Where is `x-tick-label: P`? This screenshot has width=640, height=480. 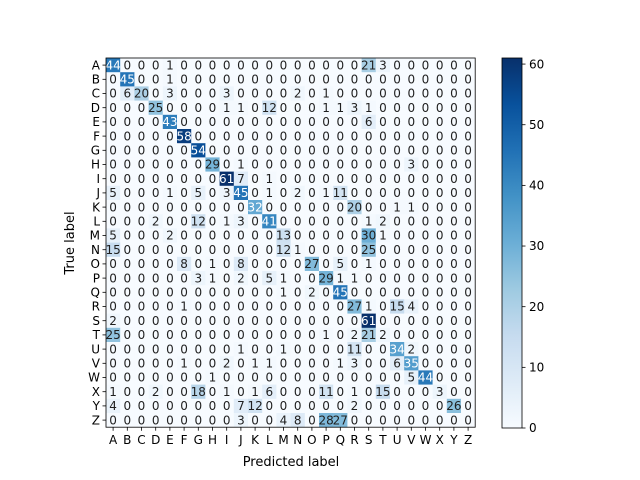 x-tick-label: P is located at coordinates (325, 440).